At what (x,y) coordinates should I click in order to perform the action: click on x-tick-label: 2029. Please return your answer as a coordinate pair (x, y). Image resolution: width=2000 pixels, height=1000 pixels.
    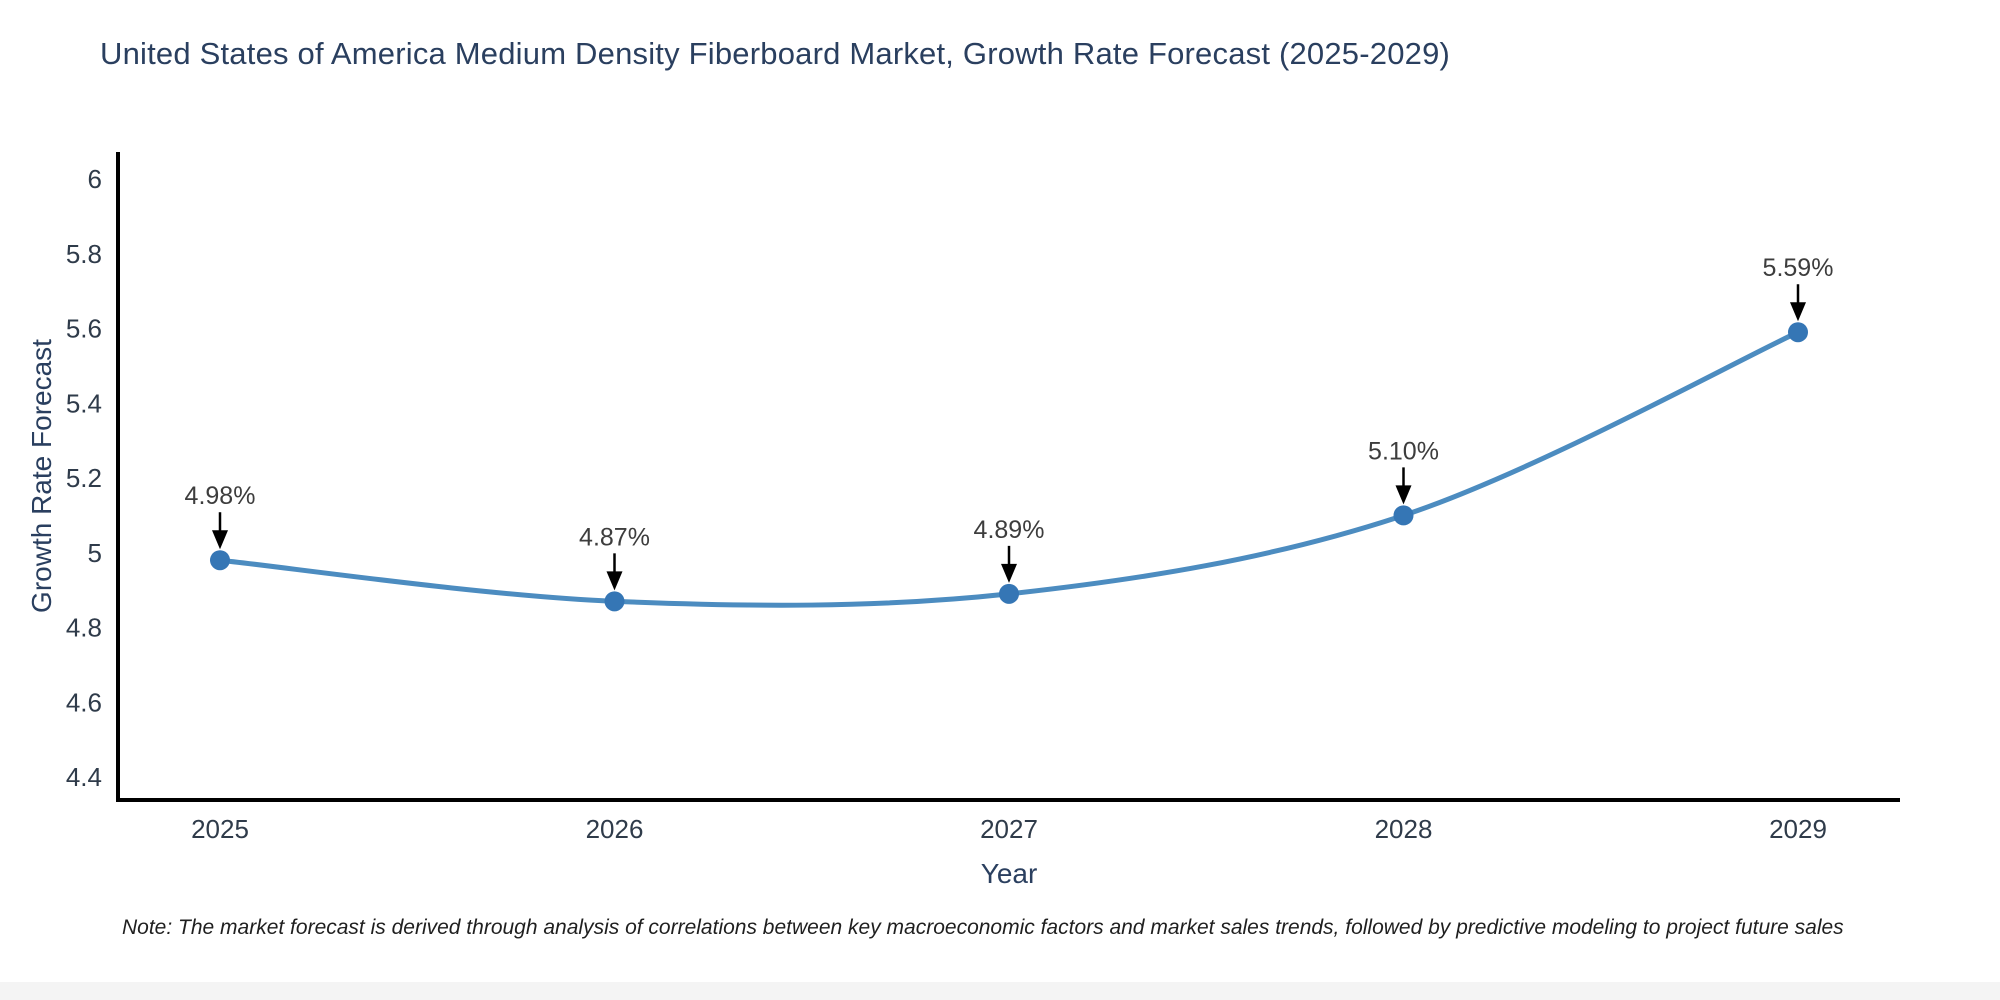
    Looking at the image, I should click on (1798, 829).